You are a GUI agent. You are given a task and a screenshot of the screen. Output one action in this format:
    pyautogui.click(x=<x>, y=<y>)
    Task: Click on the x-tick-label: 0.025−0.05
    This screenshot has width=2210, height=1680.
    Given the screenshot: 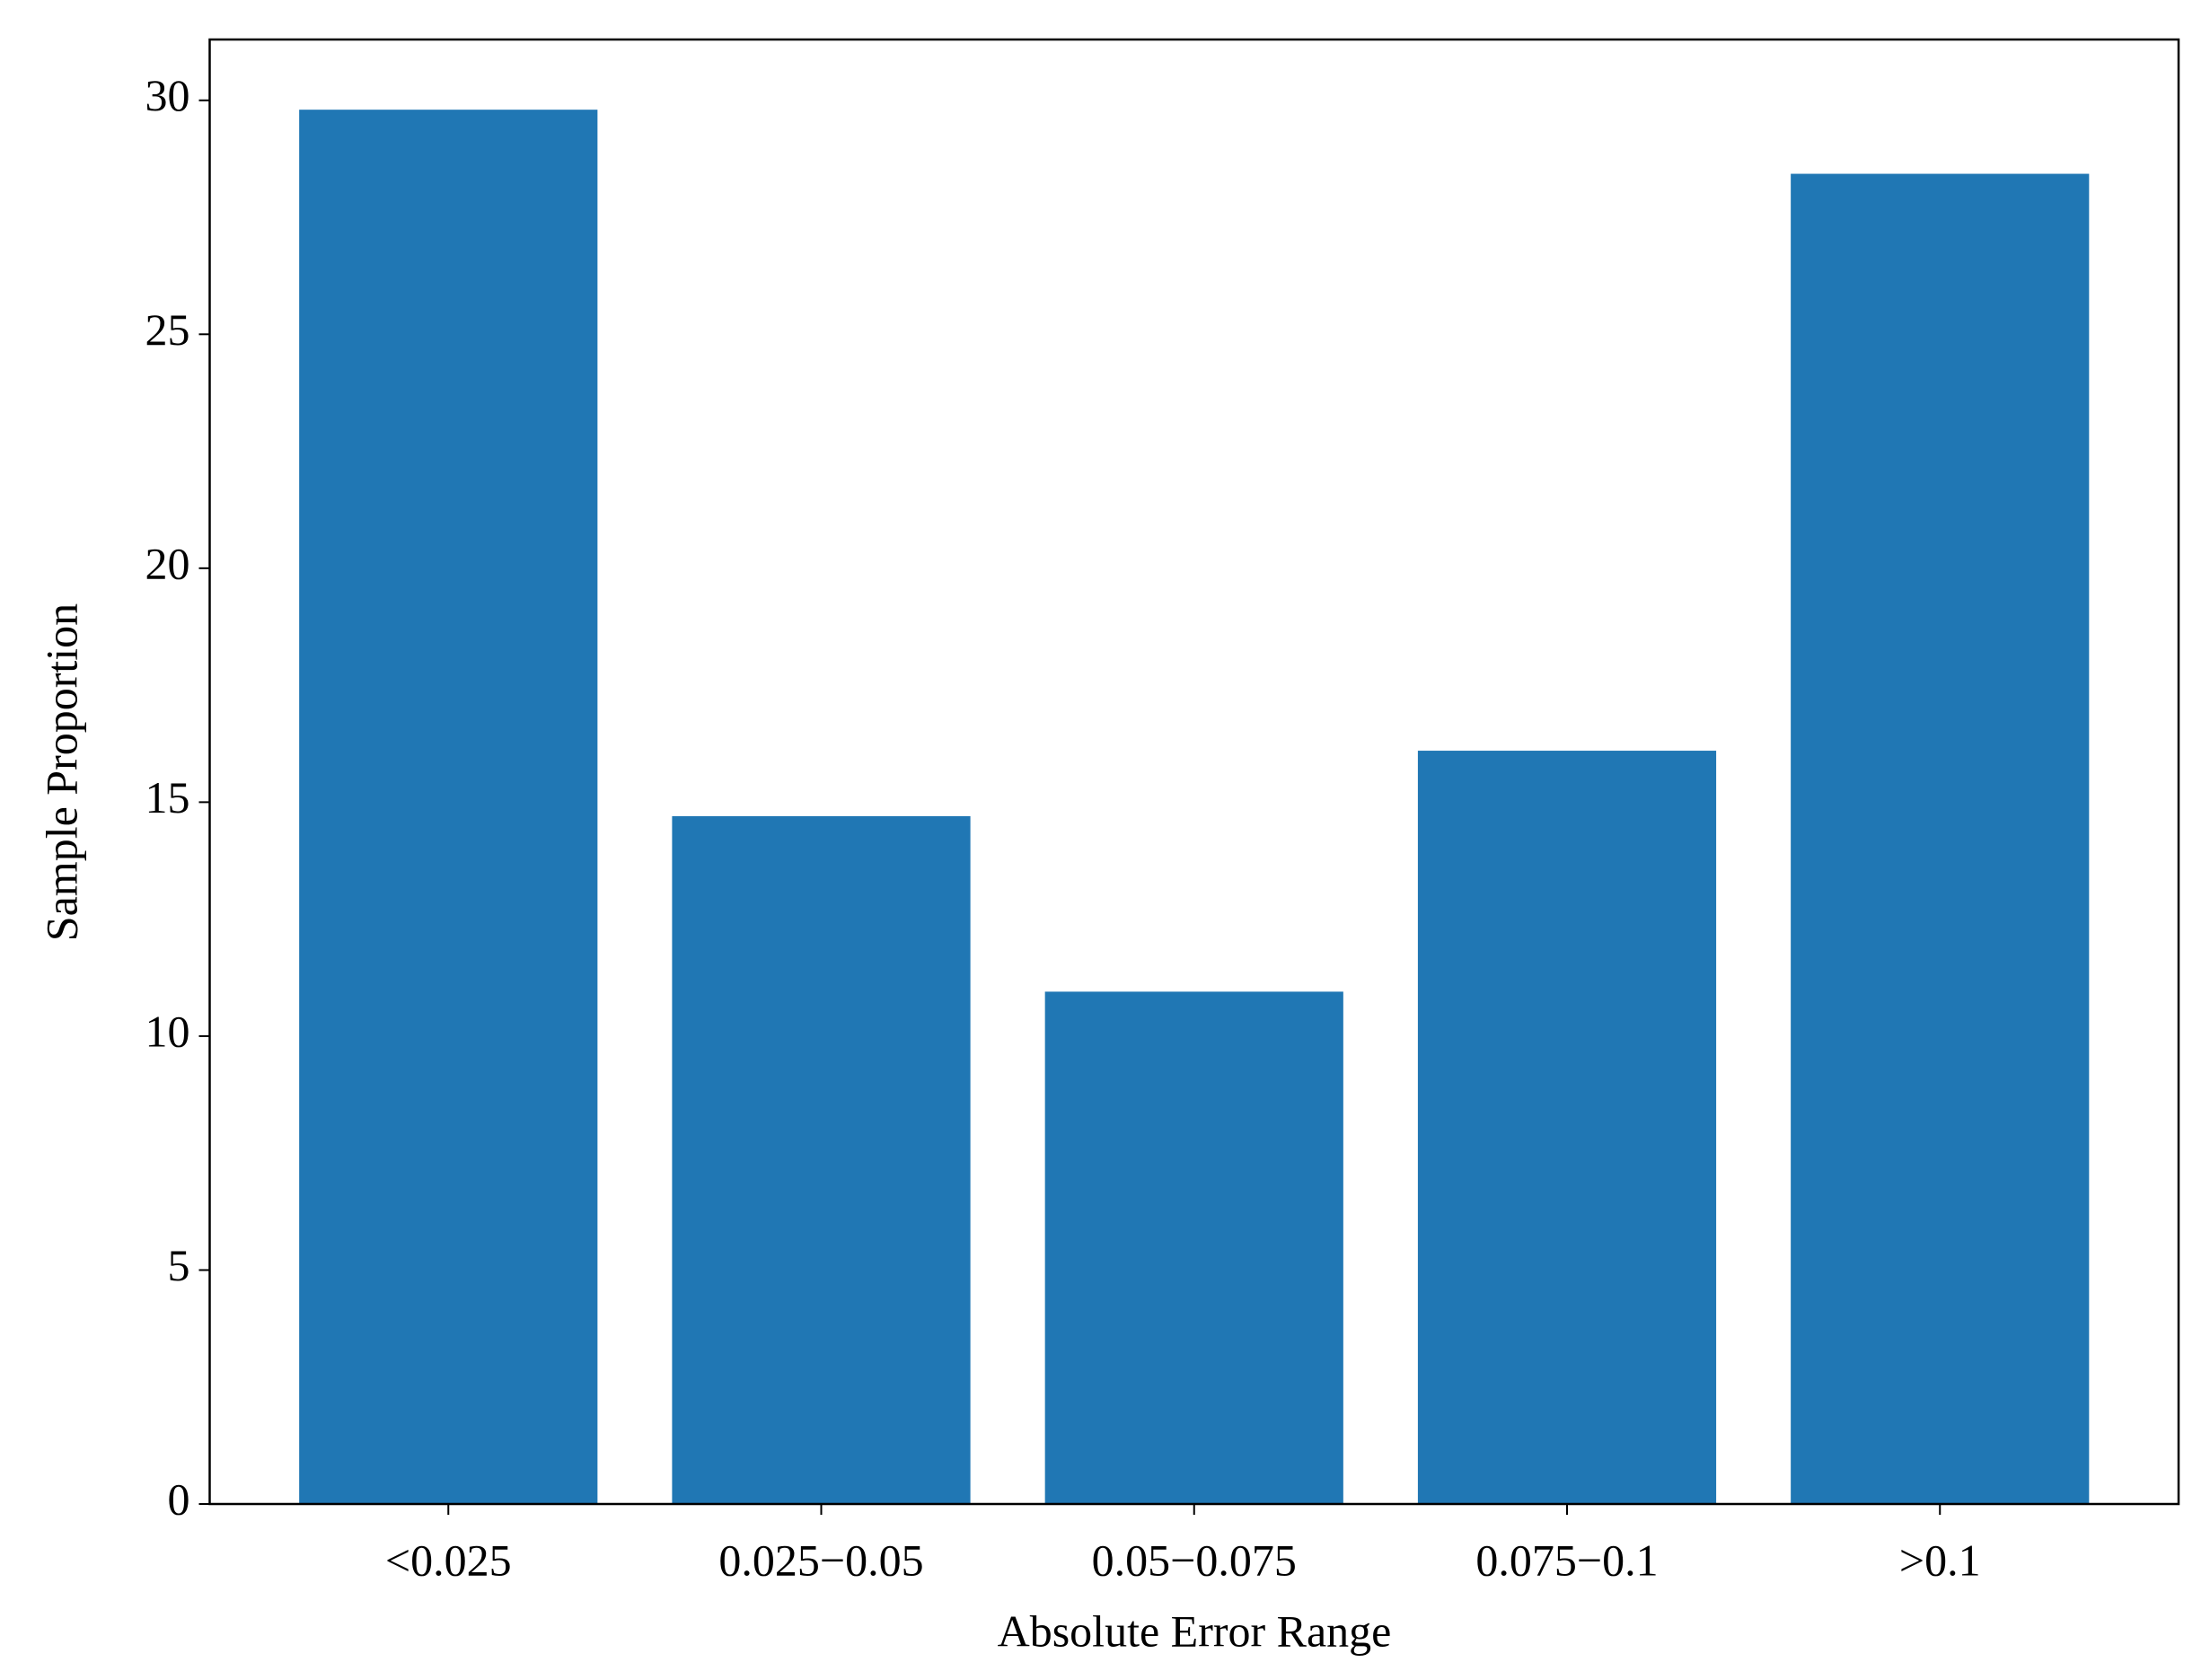 What is the action you would take?
    pyautogui.click(x=820, y=1560)
    